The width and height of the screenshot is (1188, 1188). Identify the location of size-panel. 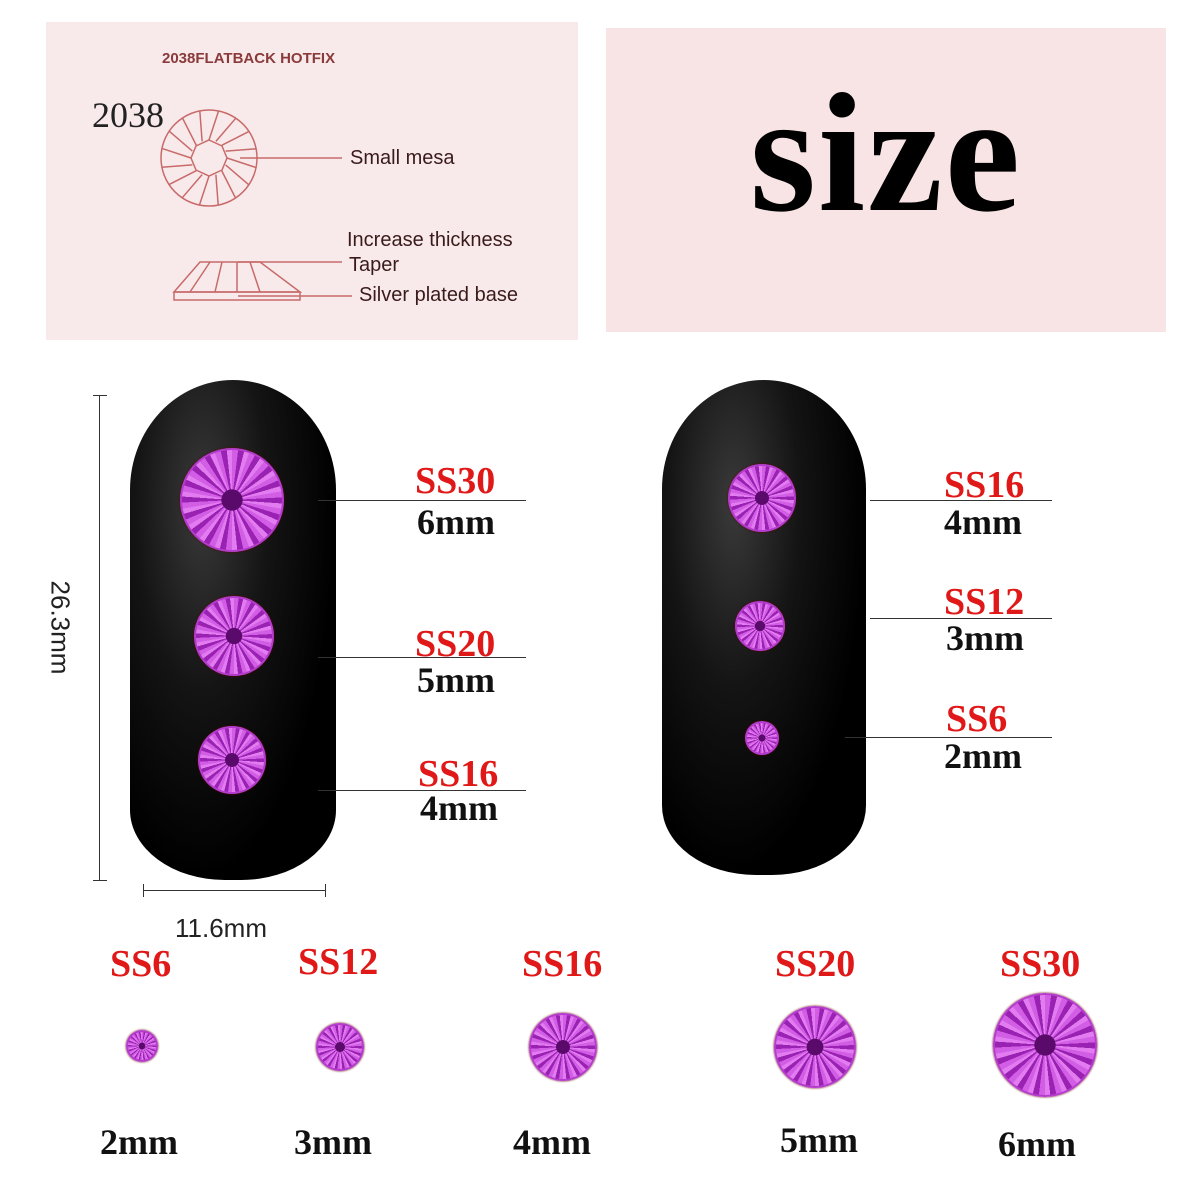
(886, 180).